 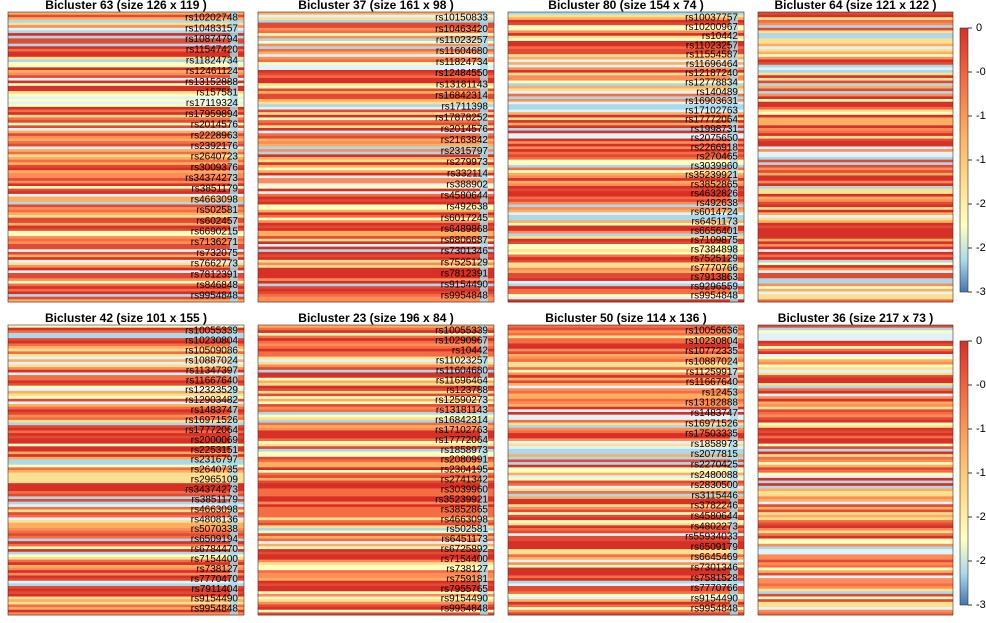 I want to click on panel-title: Bicluster 37 (size 161 x 98 ), so click(x=375, y=6).